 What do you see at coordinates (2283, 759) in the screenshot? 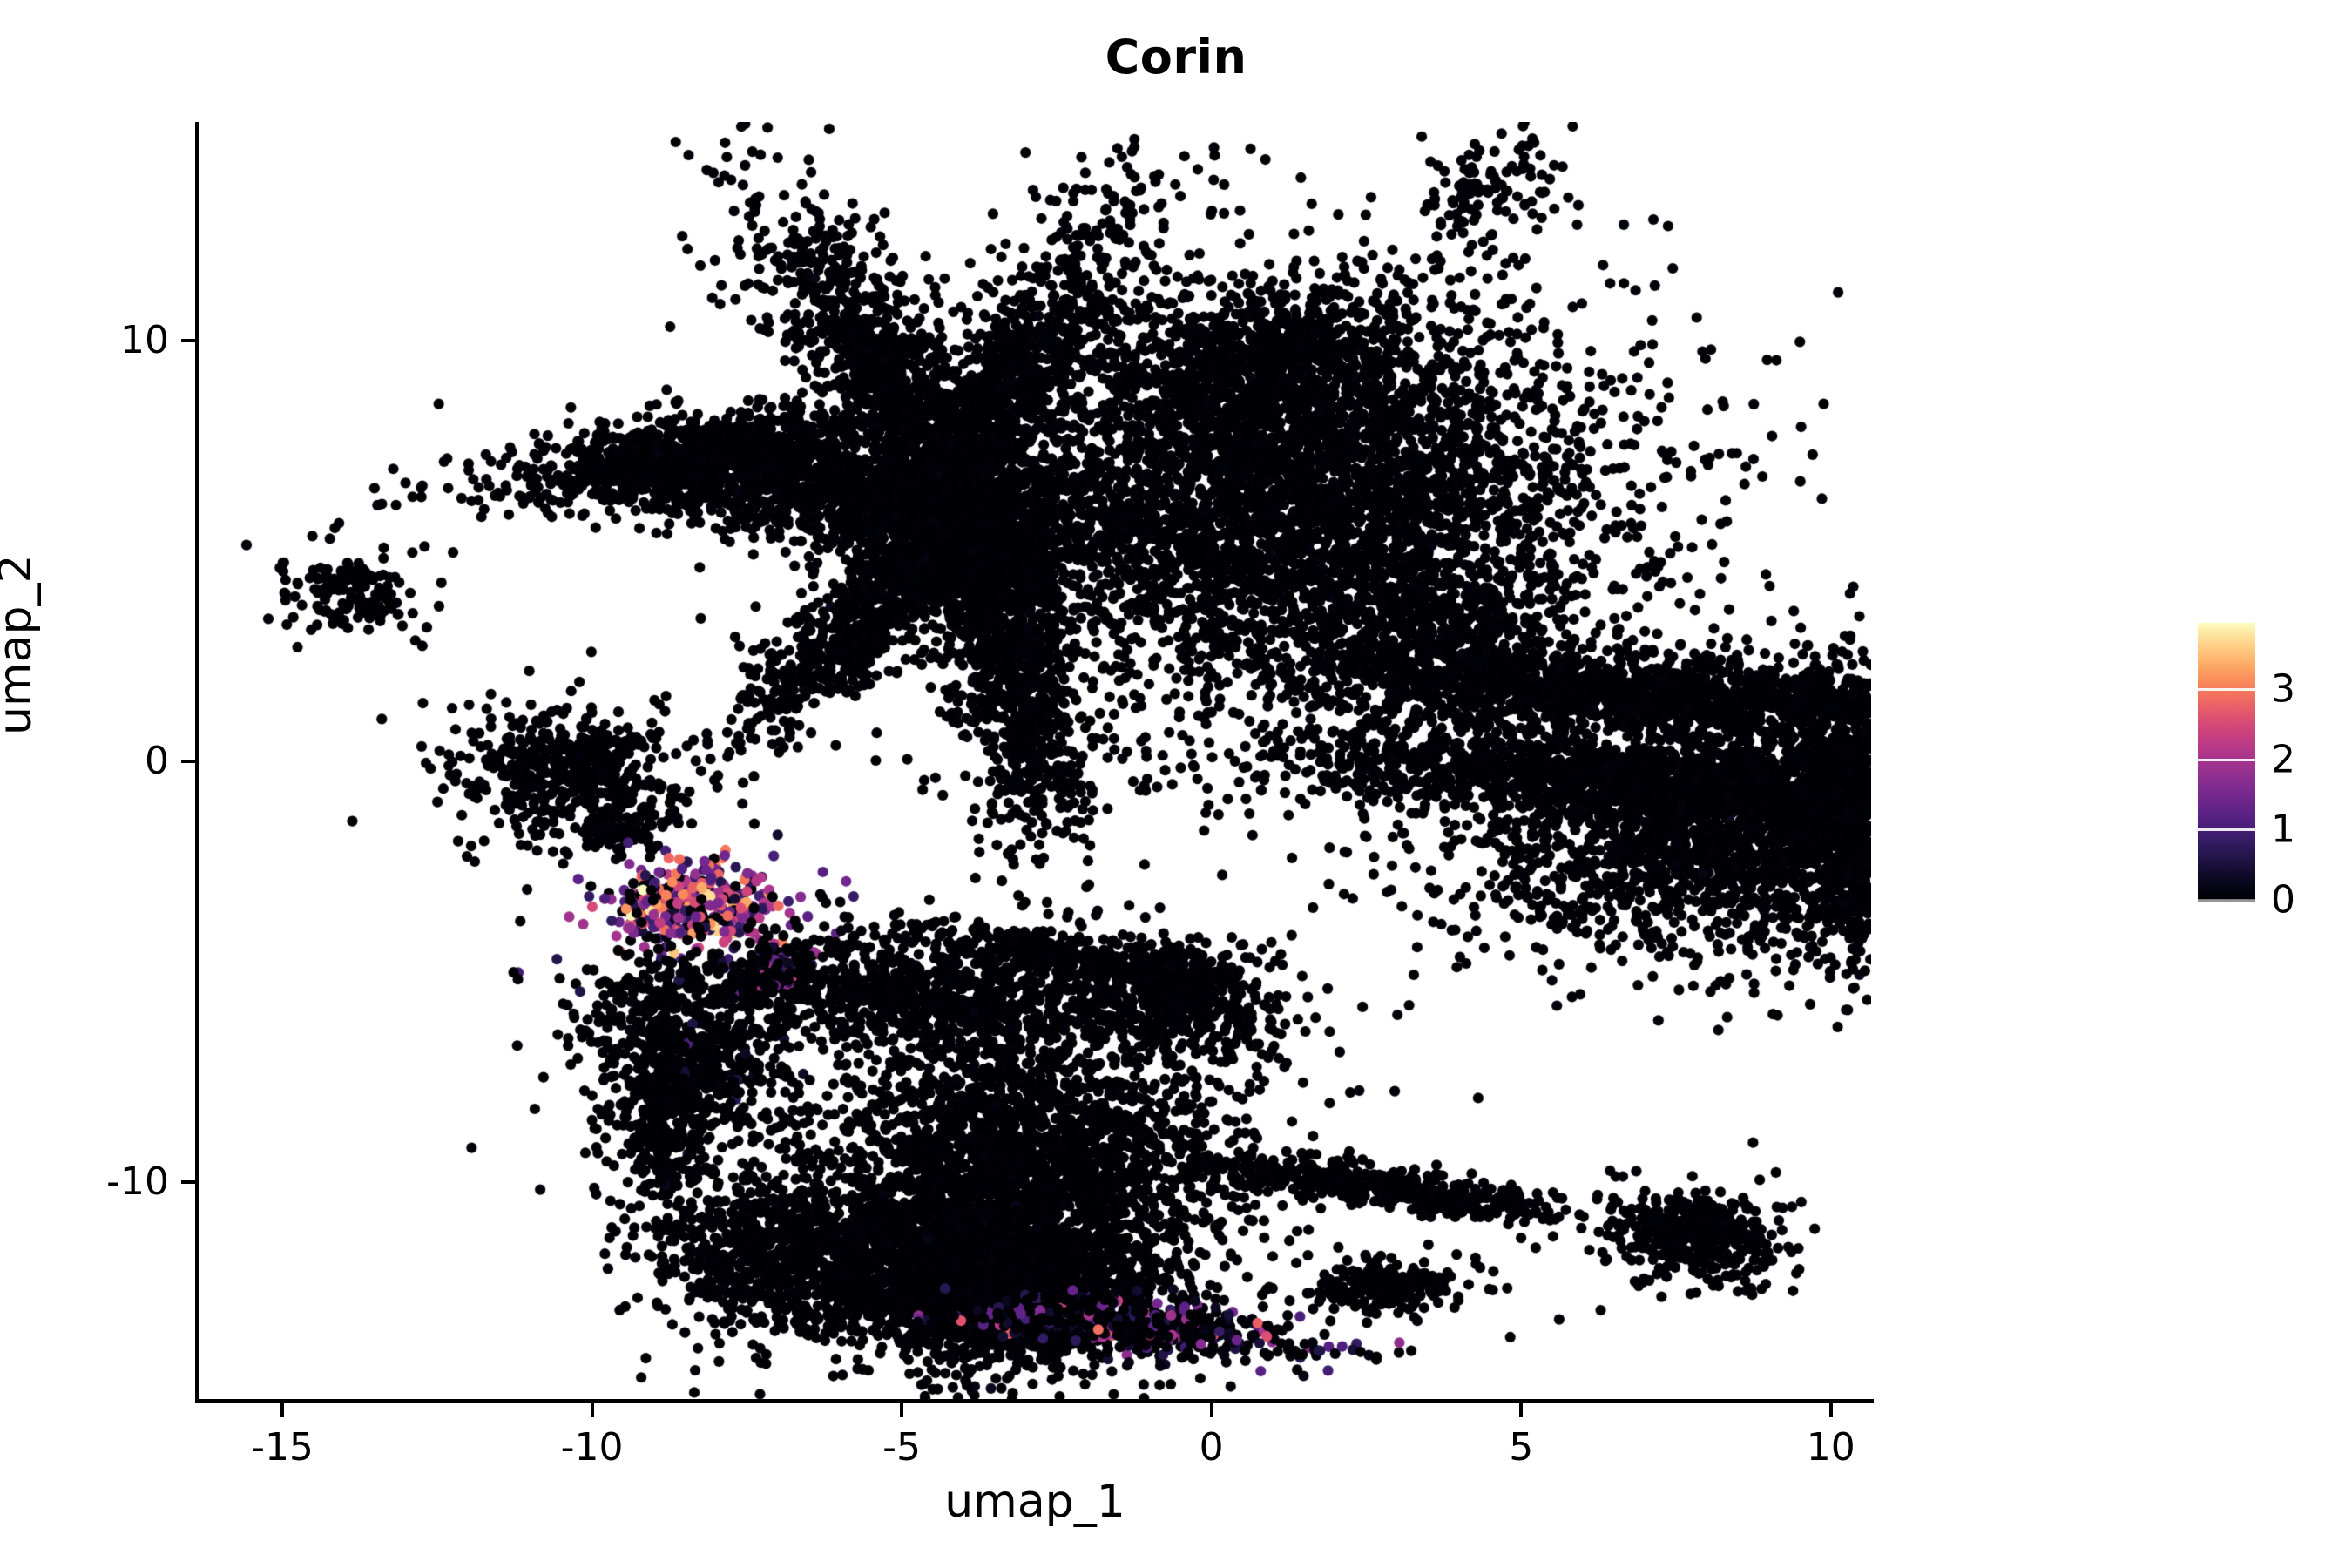
I see `colorbar-tick-label: 2` at bounding box center [2283, 759].